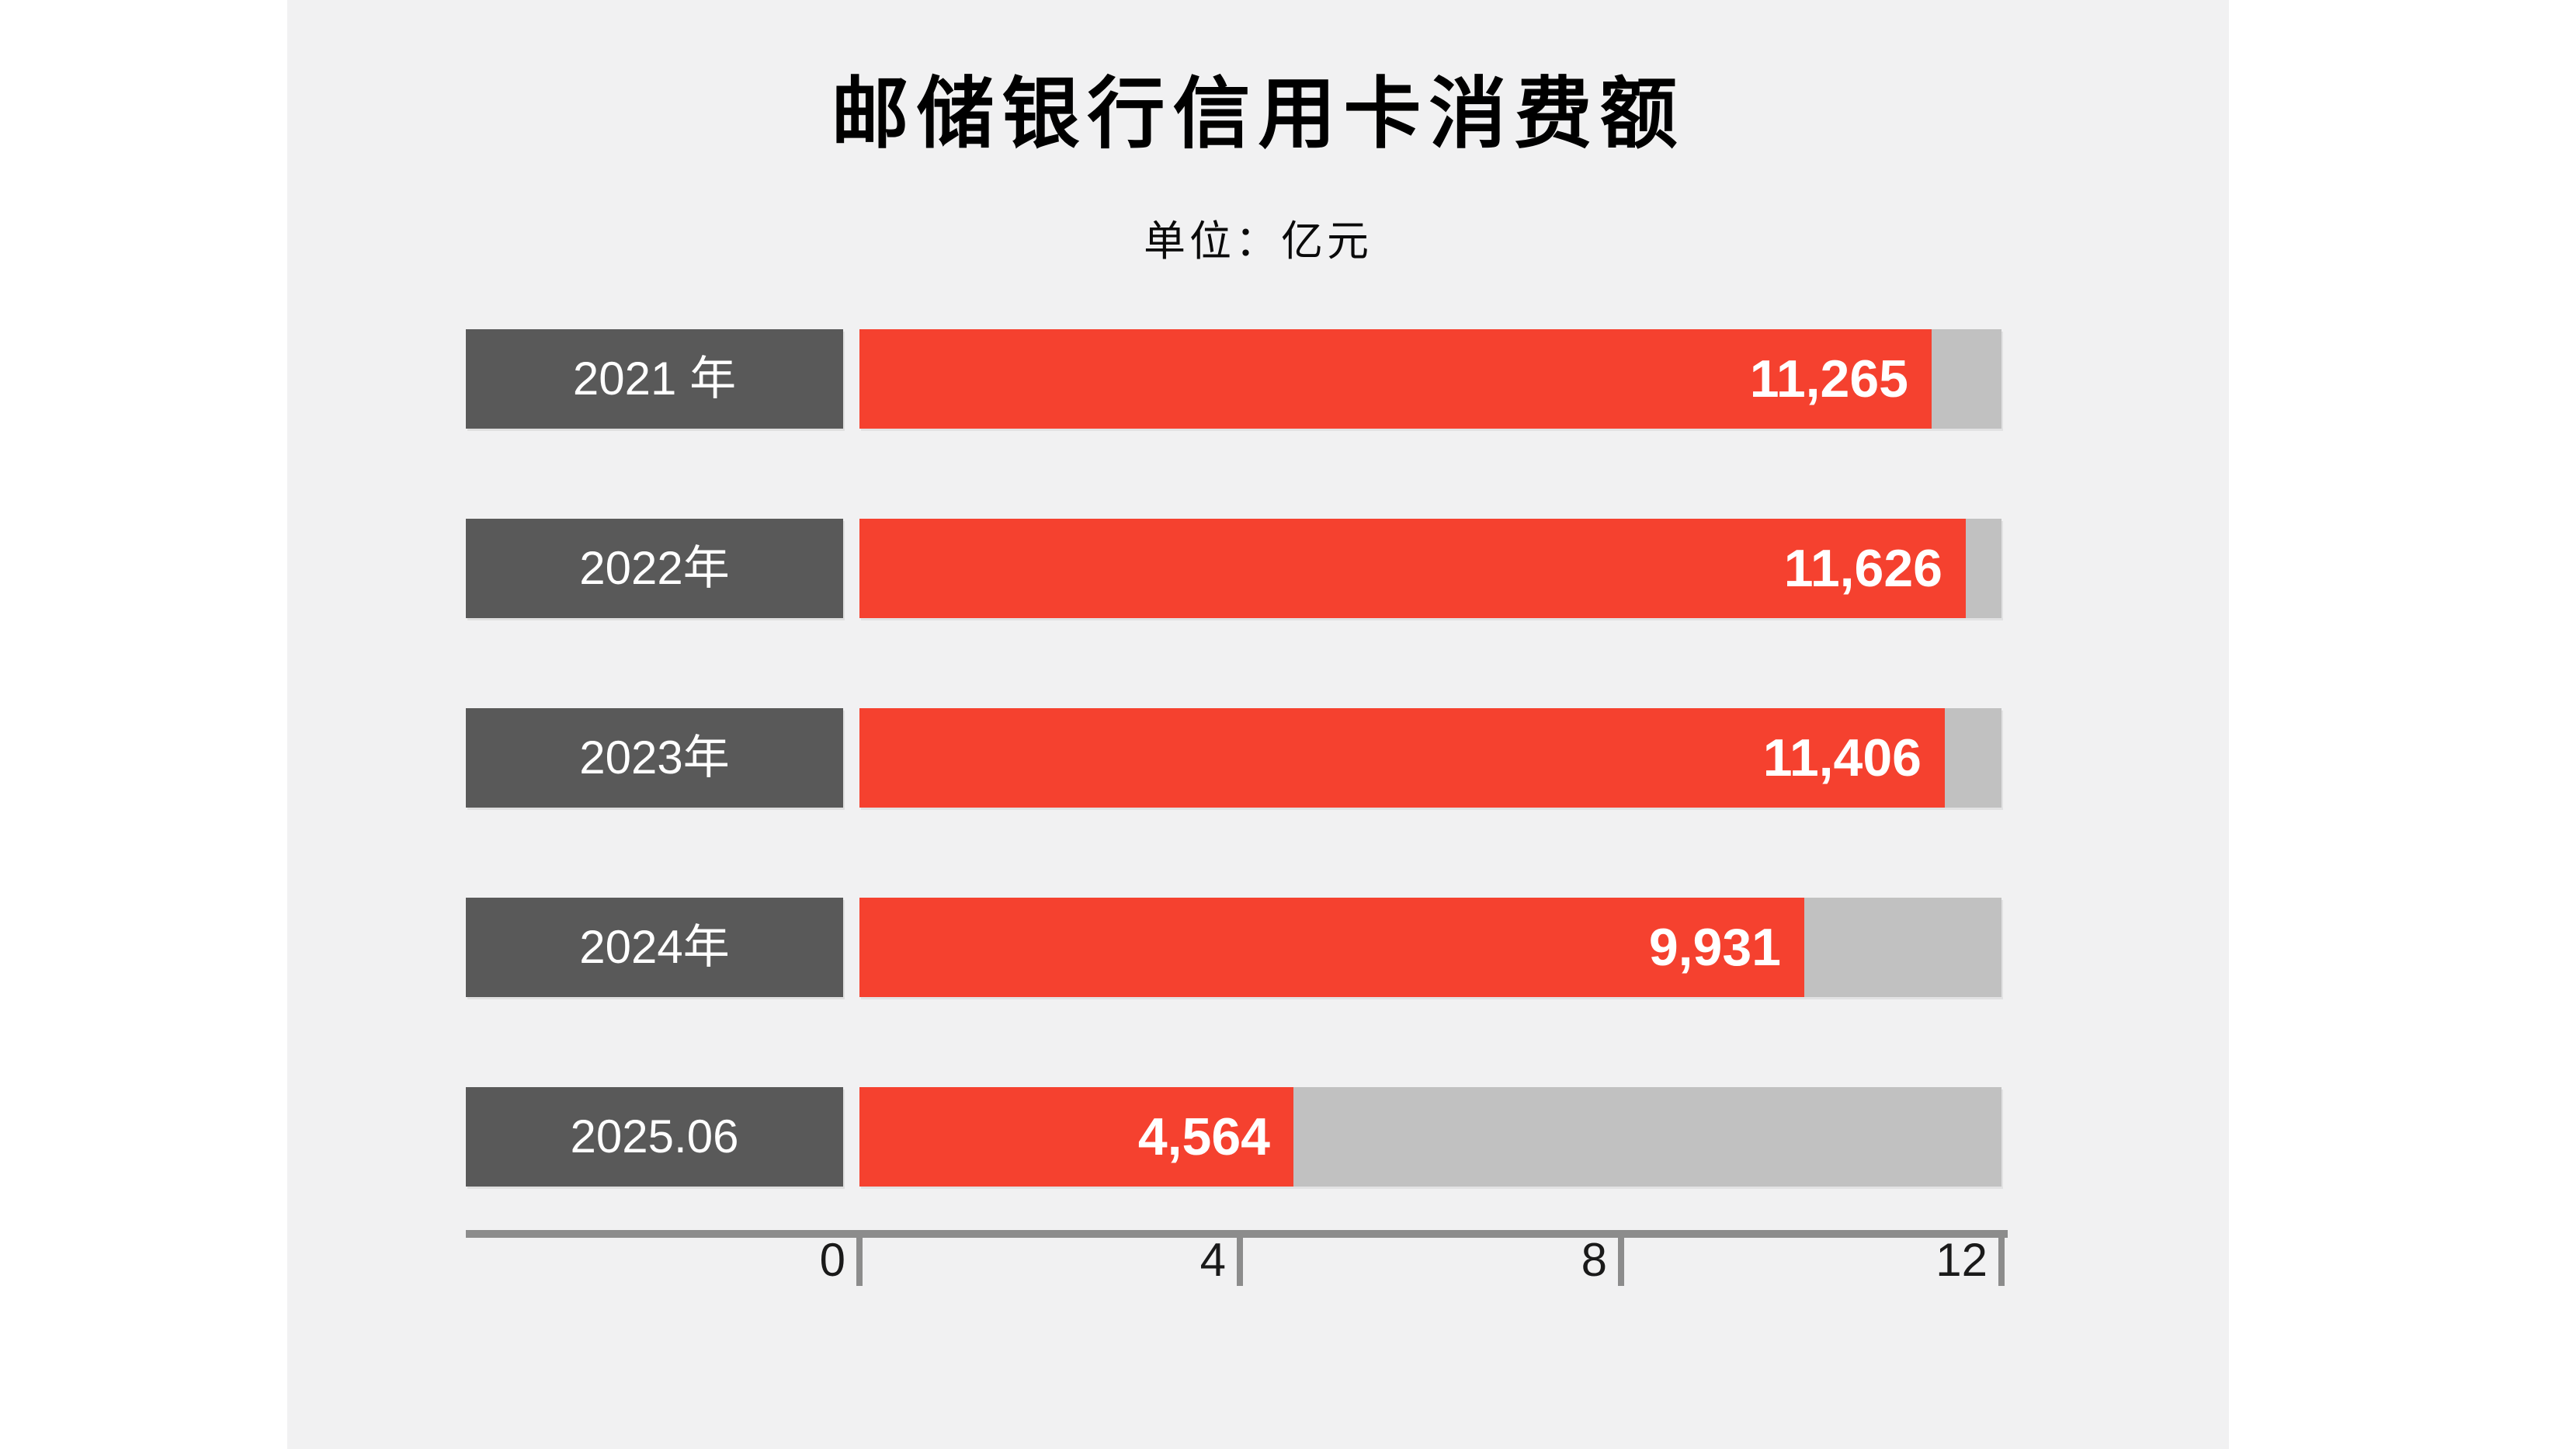 This screenshot has height=1449, width=2576. Describe the element at coordinates (1402, 758) in the screenshot. I see `bar-fill: 11,406` at that location.